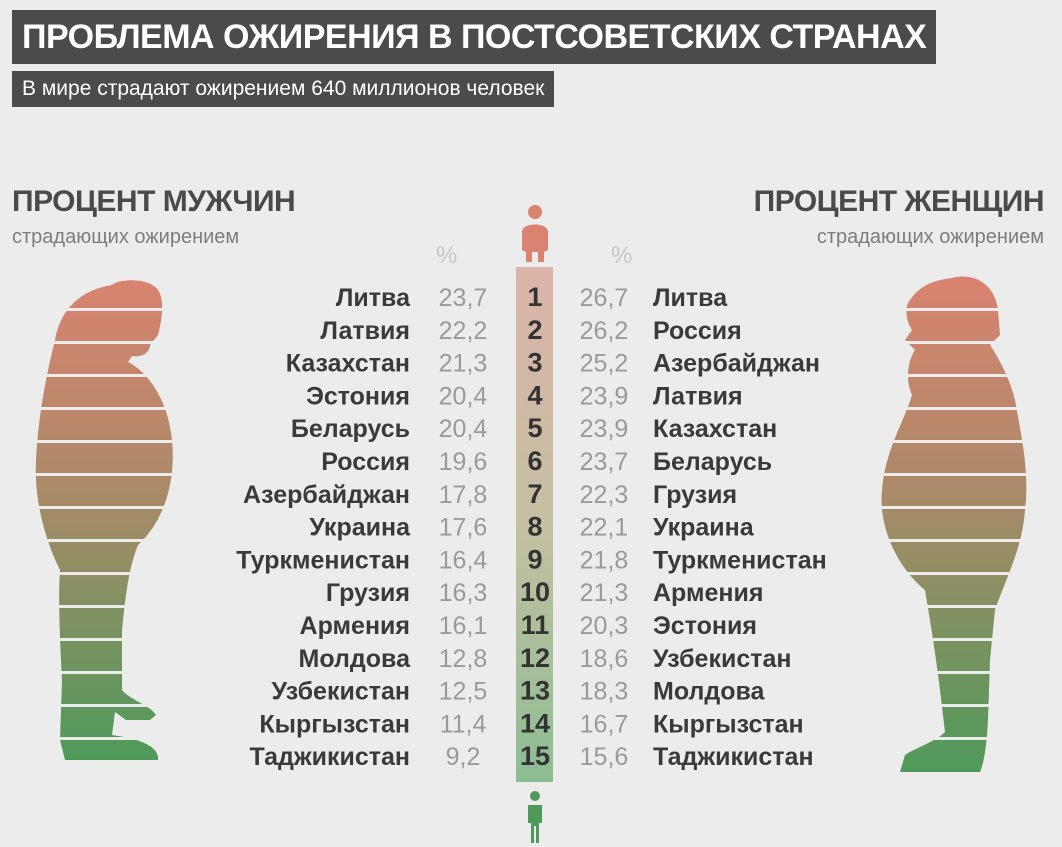 The height and width of the screenshot is (847, 1062). Describe the element at coordinates (534, 527) in the screenshot. I see `rank-number: 8` at that location.